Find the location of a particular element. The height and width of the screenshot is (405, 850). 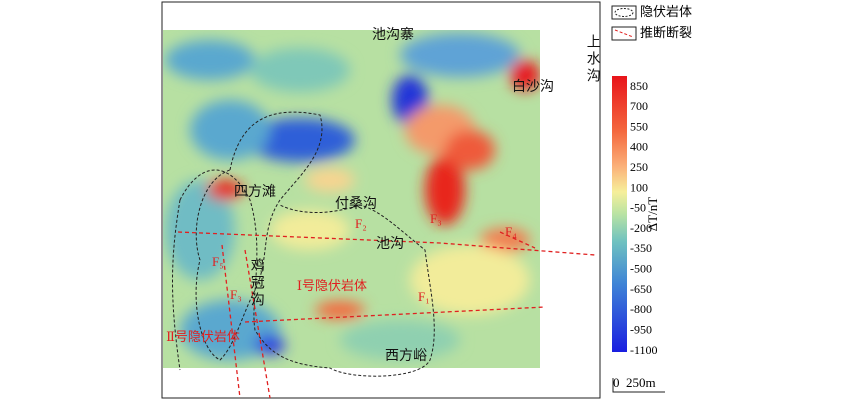

colorbar-tick-label: 700 is located at coordinates (639, 106).